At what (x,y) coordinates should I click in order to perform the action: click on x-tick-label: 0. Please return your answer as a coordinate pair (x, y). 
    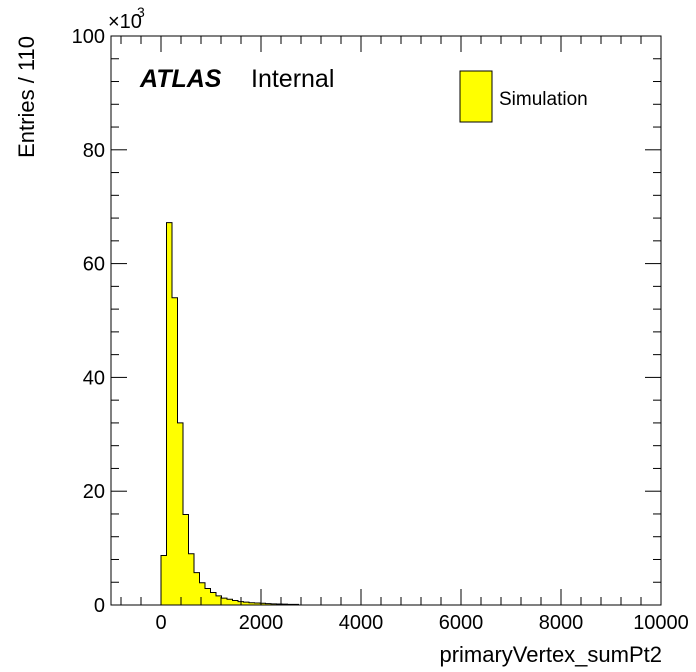
    Looking at the image, I should click on (160, 623).